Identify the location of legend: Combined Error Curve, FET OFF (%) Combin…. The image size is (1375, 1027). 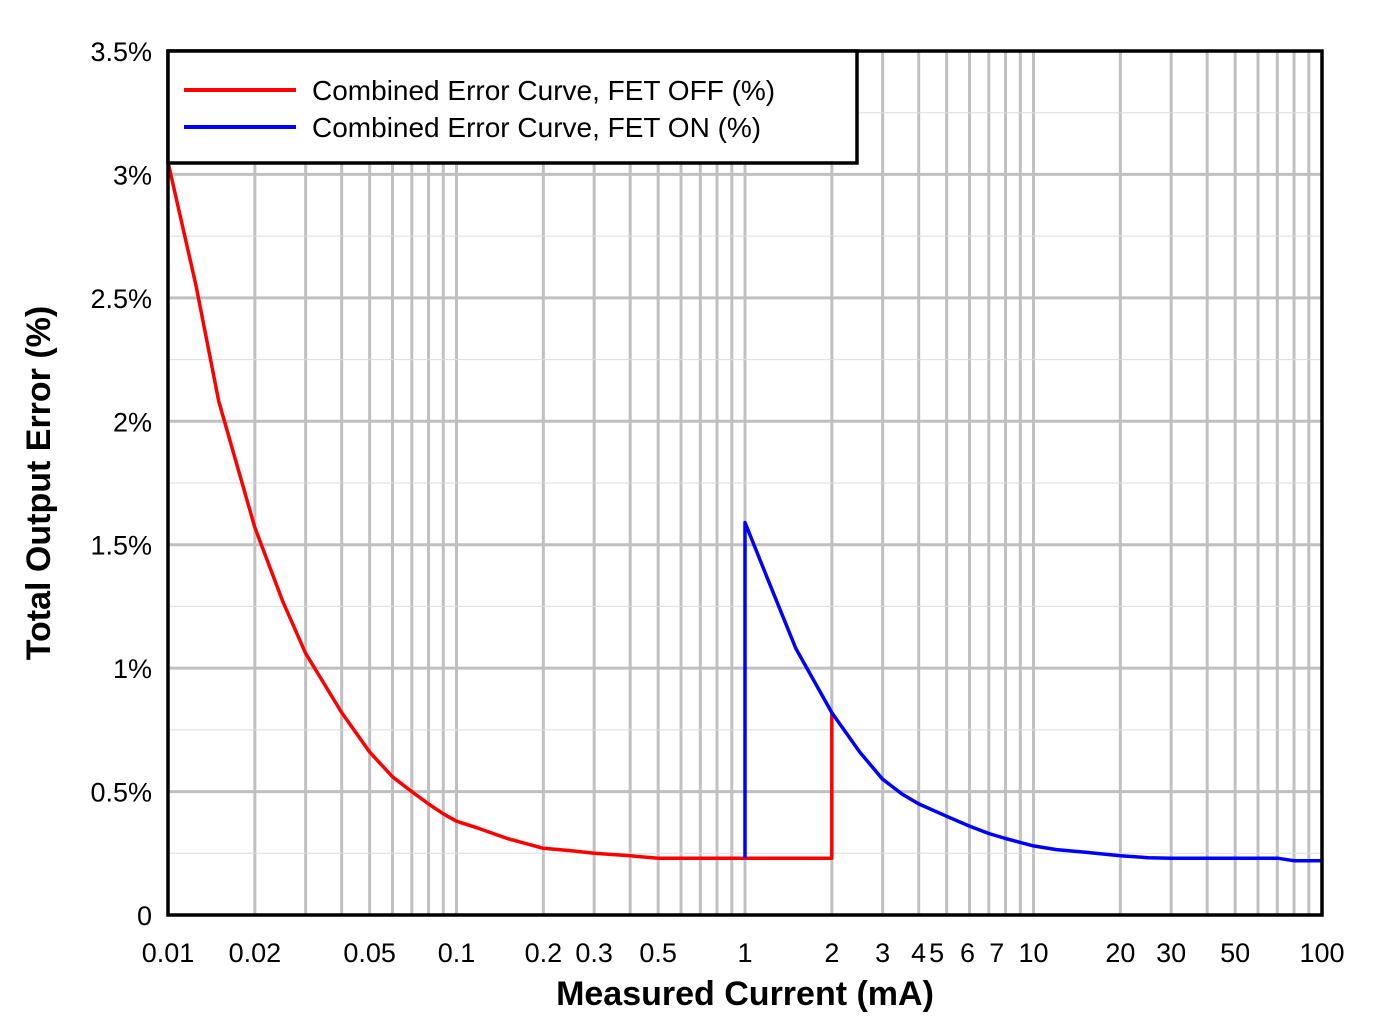
(512, 107).